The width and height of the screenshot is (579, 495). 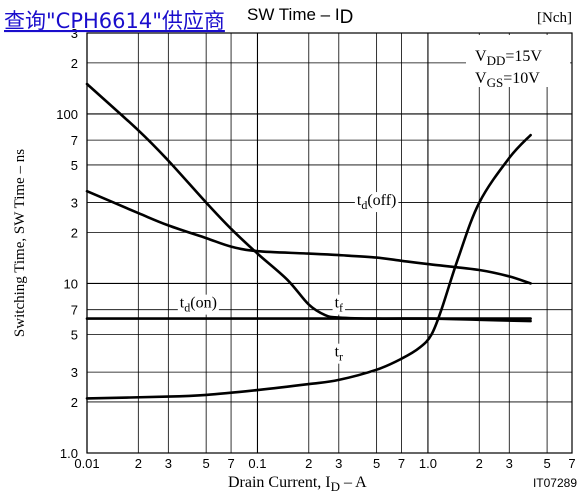 I want to click on series-label-tr: tr, so click(x=339, y=354).